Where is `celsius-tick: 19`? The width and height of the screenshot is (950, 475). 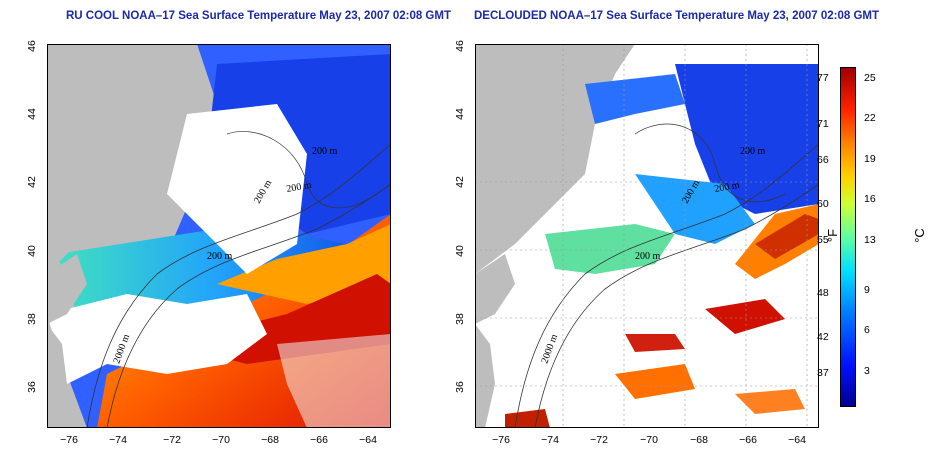
celsius-tick: 19 is located at coordinates (870, 159).